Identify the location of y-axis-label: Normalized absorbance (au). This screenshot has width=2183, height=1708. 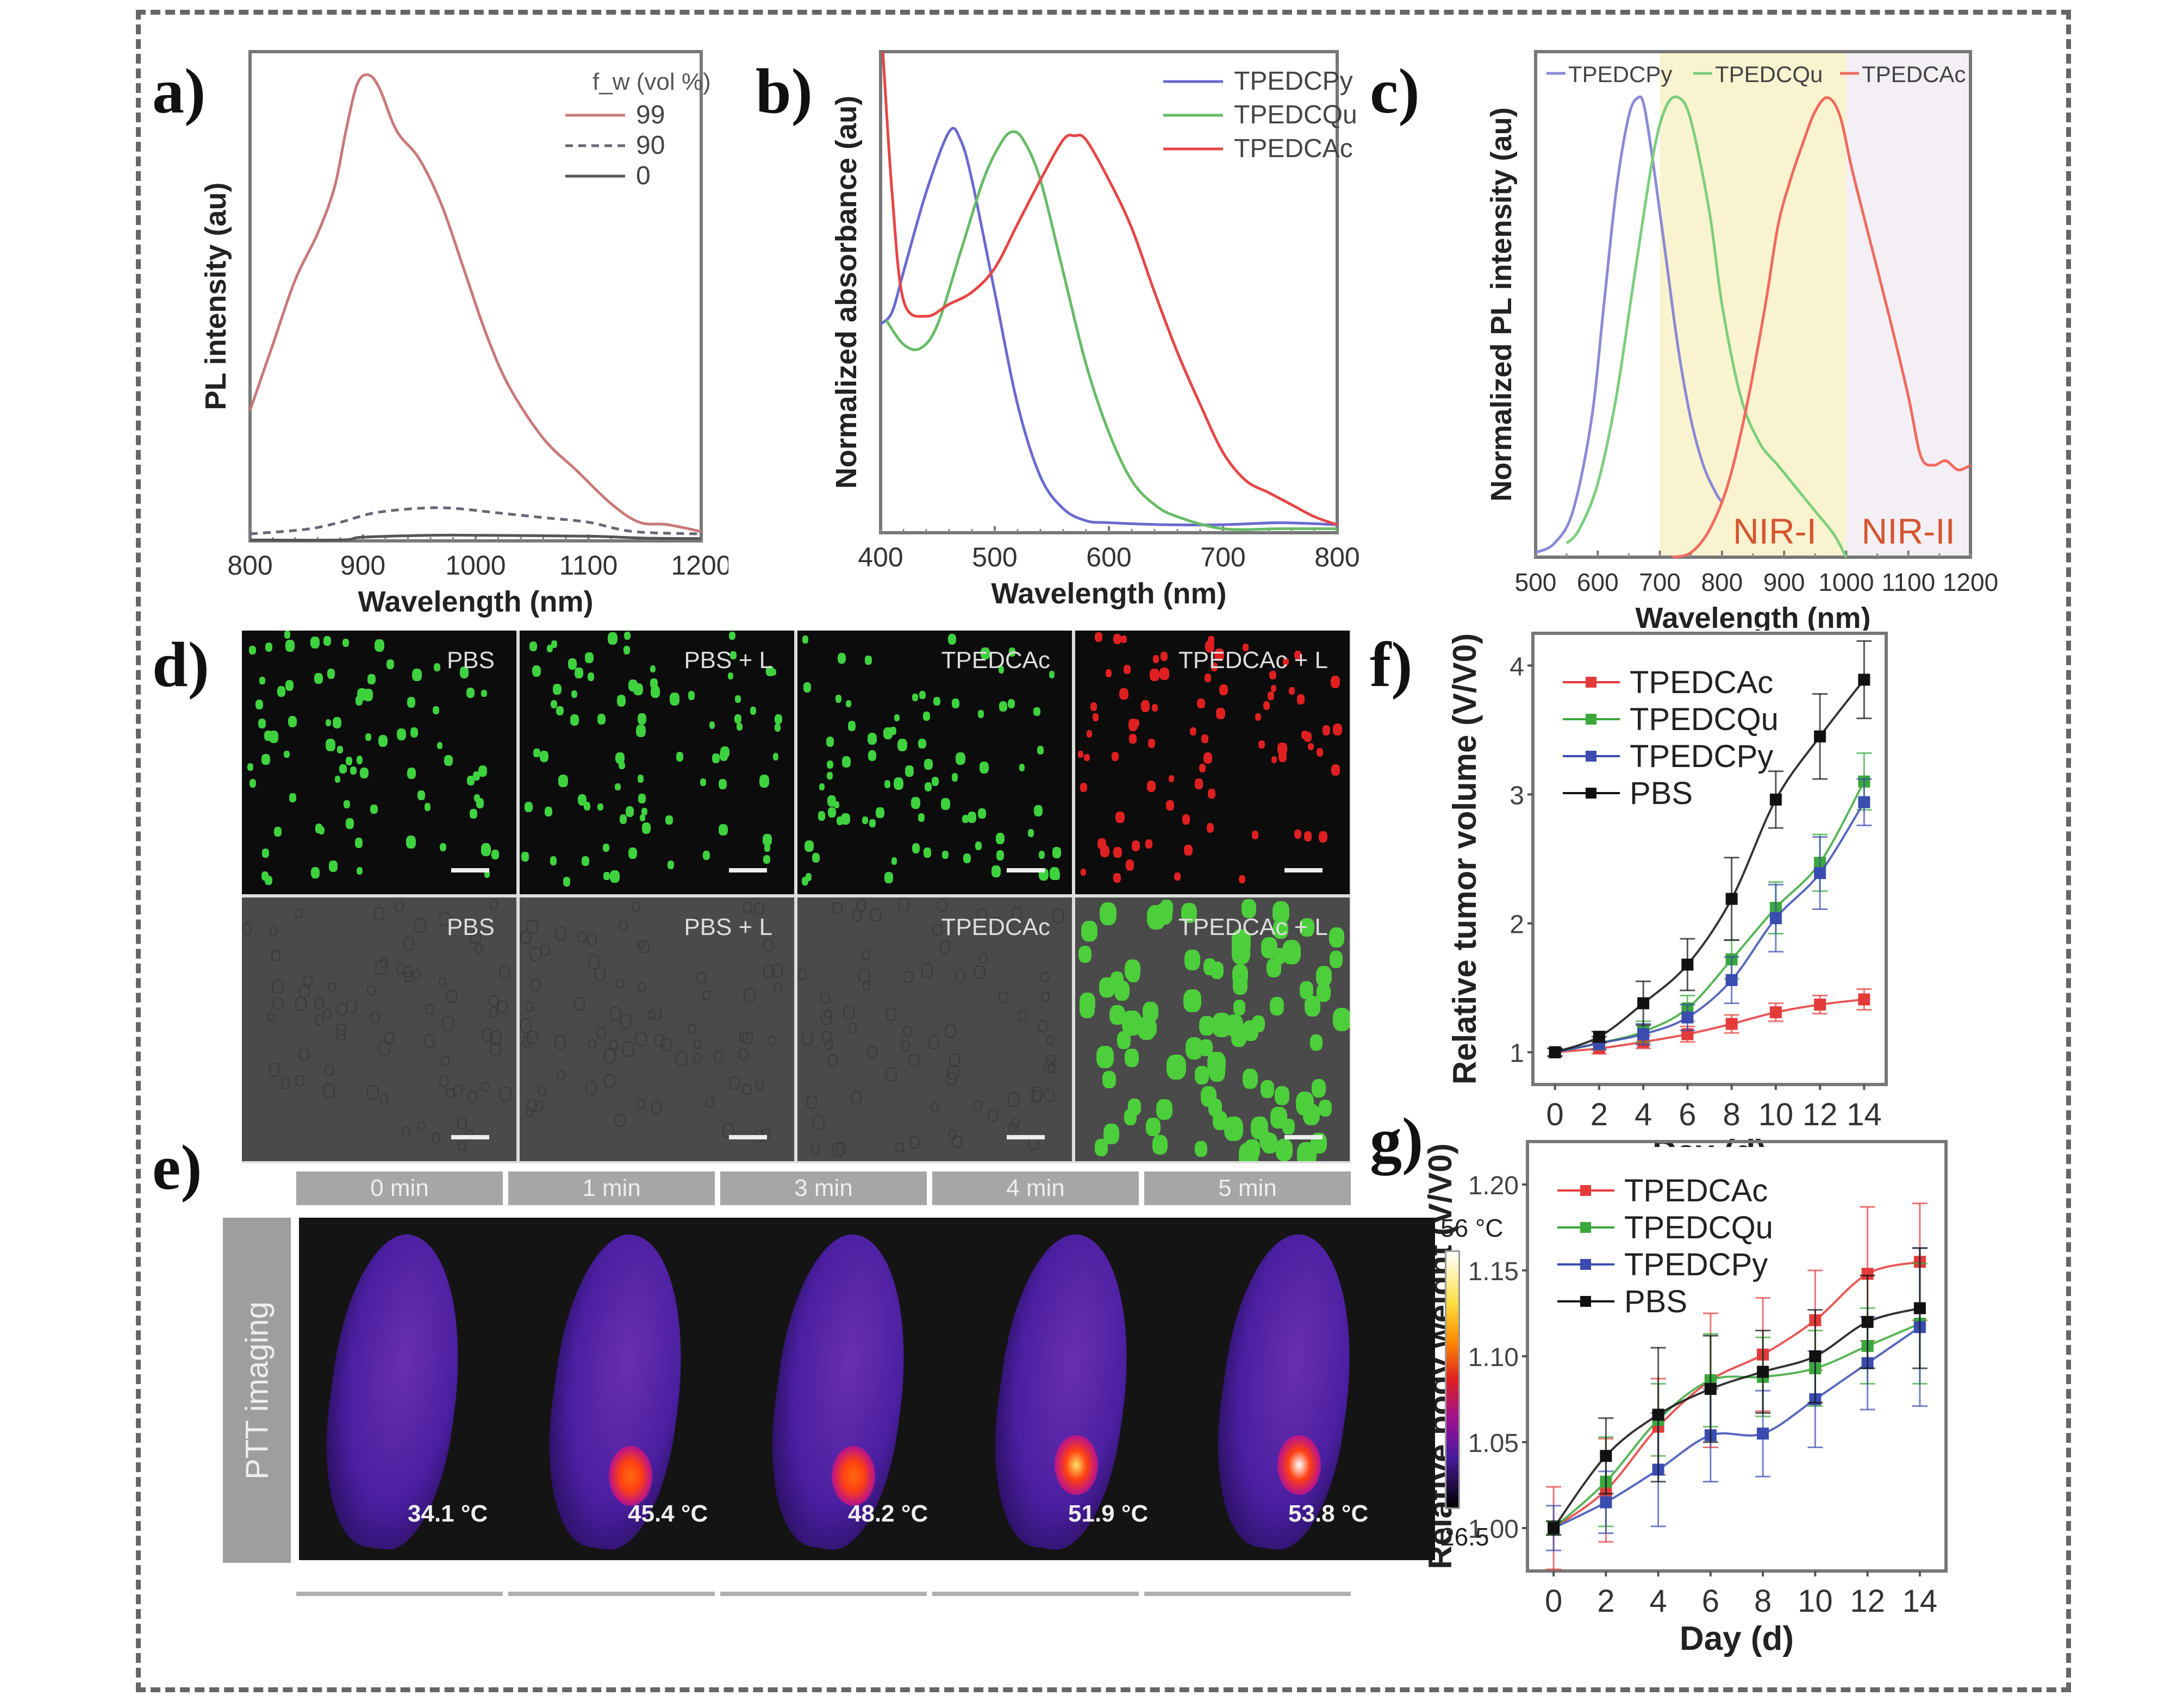
(846, 292).